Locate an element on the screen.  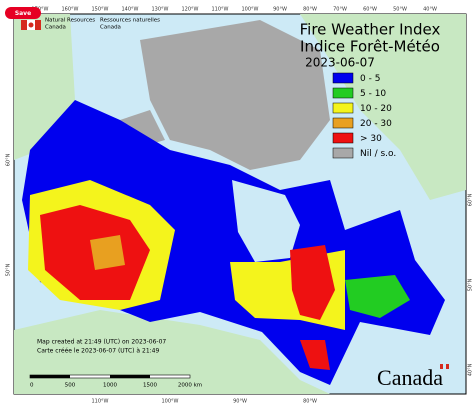
agency-en: Natural Resources is located at coordinates (70, 21).